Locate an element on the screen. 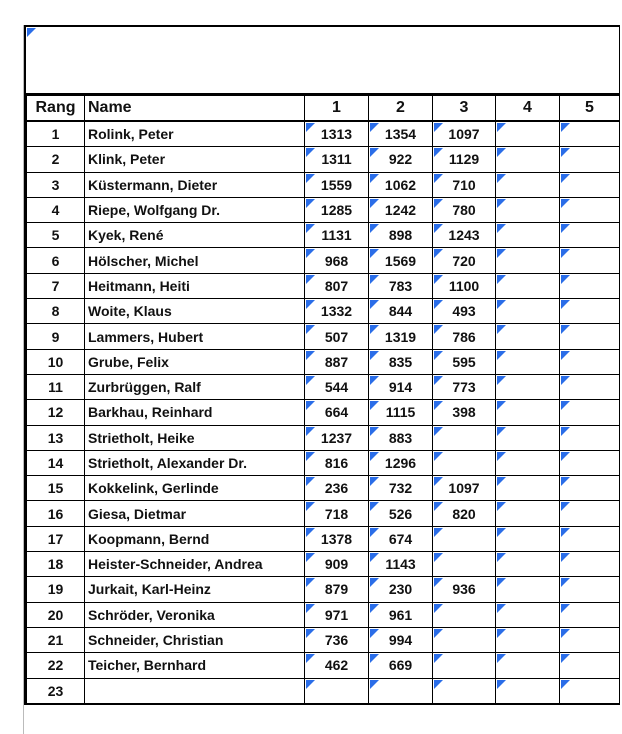  rank-cell: 17 is located at coordinates (55, 539).